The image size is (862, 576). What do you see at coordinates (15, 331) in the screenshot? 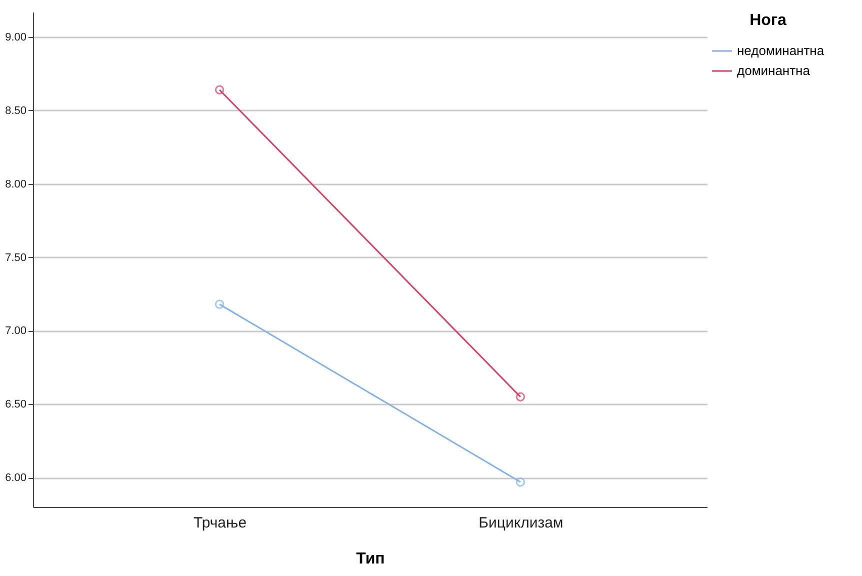
I see `y-tick-label: 7.00` at bounding box center [15, 331].